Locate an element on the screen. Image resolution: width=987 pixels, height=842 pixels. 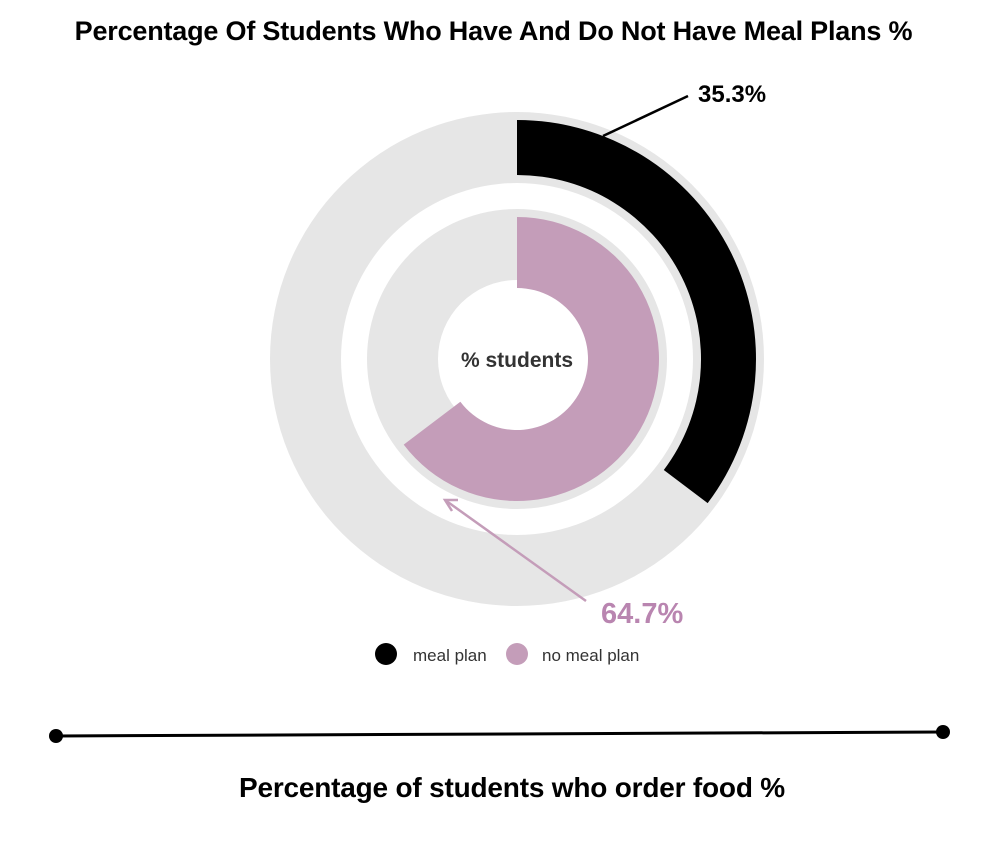
leader-line-meal-plan is located at coordinates (645, 116).